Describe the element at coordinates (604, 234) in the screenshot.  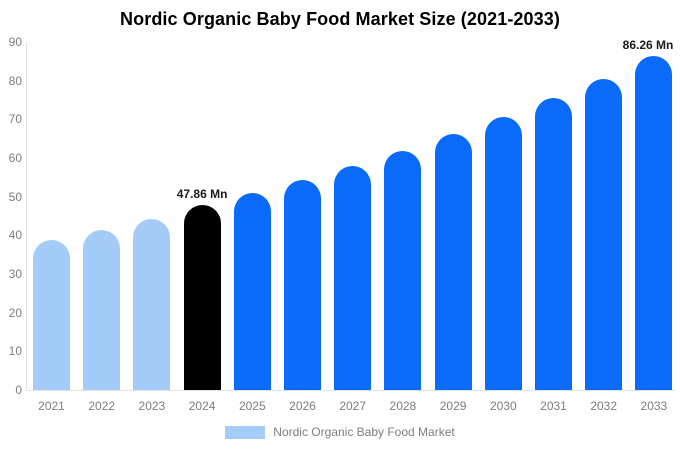
I see `bar-2032` at that location.